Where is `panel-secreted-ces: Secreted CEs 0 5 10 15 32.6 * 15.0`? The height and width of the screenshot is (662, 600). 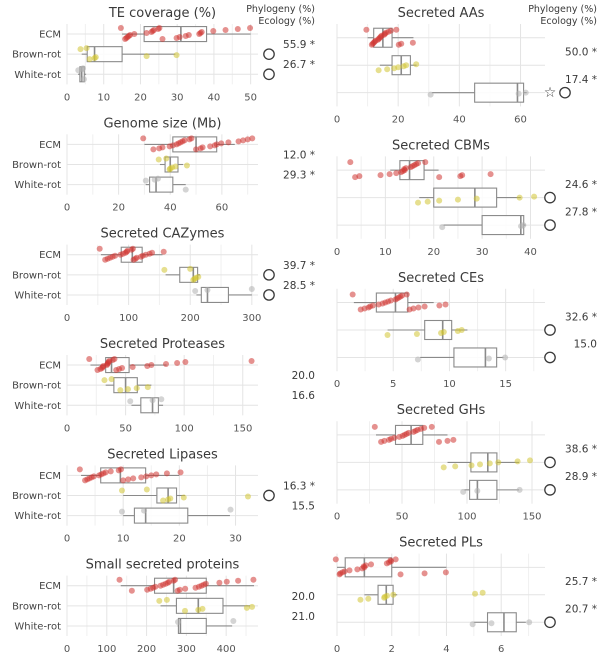
panel-secreted-ces: Secreted CEs 0 5 10 15 32.6 * 15.0 is located at coordinates (465, 330).